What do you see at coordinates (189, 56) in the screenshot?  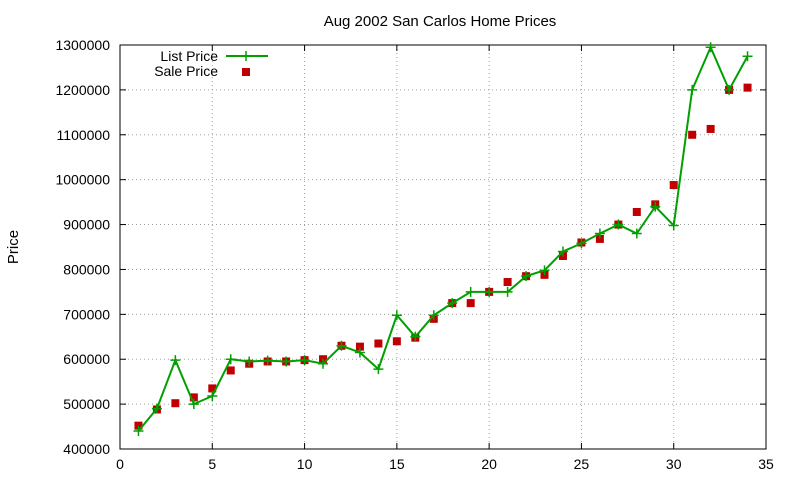 I see `legend-label-list-price: List Price` at bounding box center [189, 56].